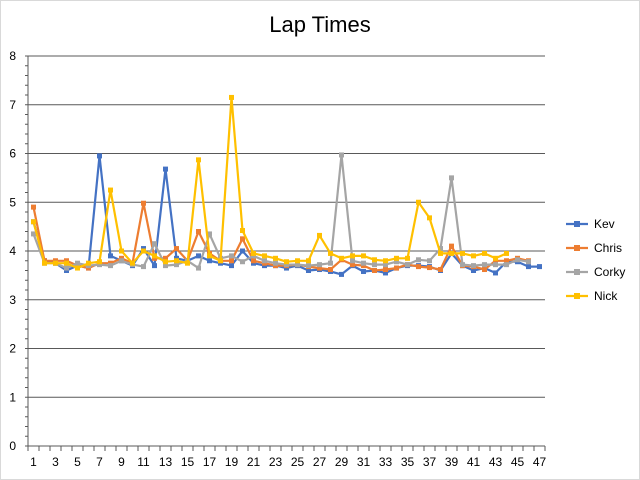  I want to click on x-tick-label: 21, so click(254, 462).